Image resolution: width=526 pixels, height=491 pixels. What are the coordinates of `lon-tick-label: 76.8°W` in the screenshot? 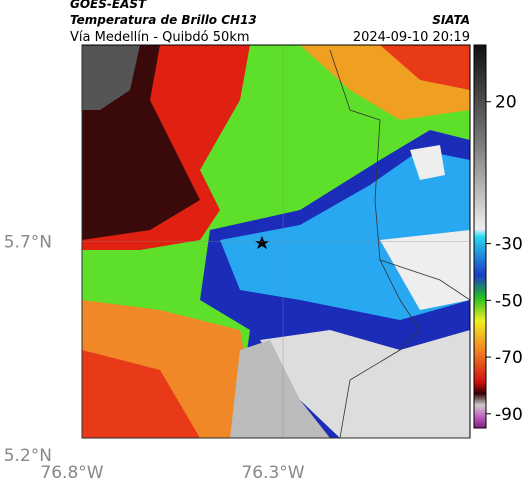 It's located at (71, 473).